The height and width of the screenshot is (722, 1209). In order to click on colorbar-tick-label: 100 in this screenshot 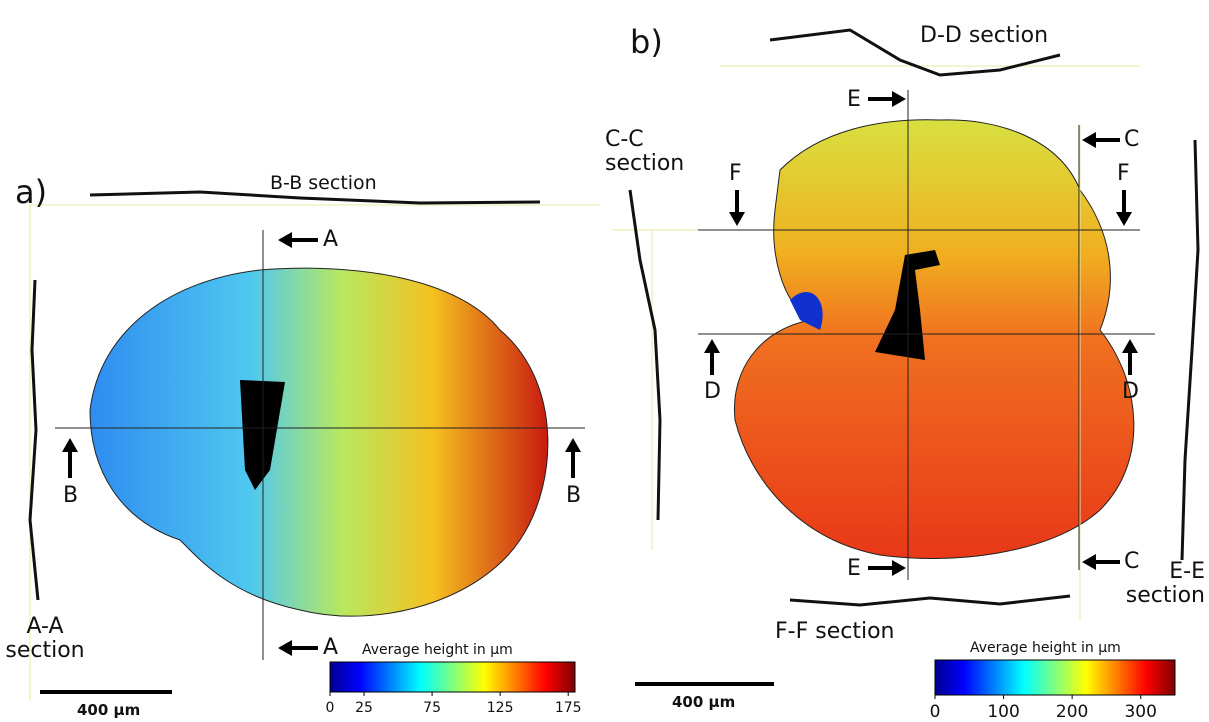, I will do `click(1003, 712)`.